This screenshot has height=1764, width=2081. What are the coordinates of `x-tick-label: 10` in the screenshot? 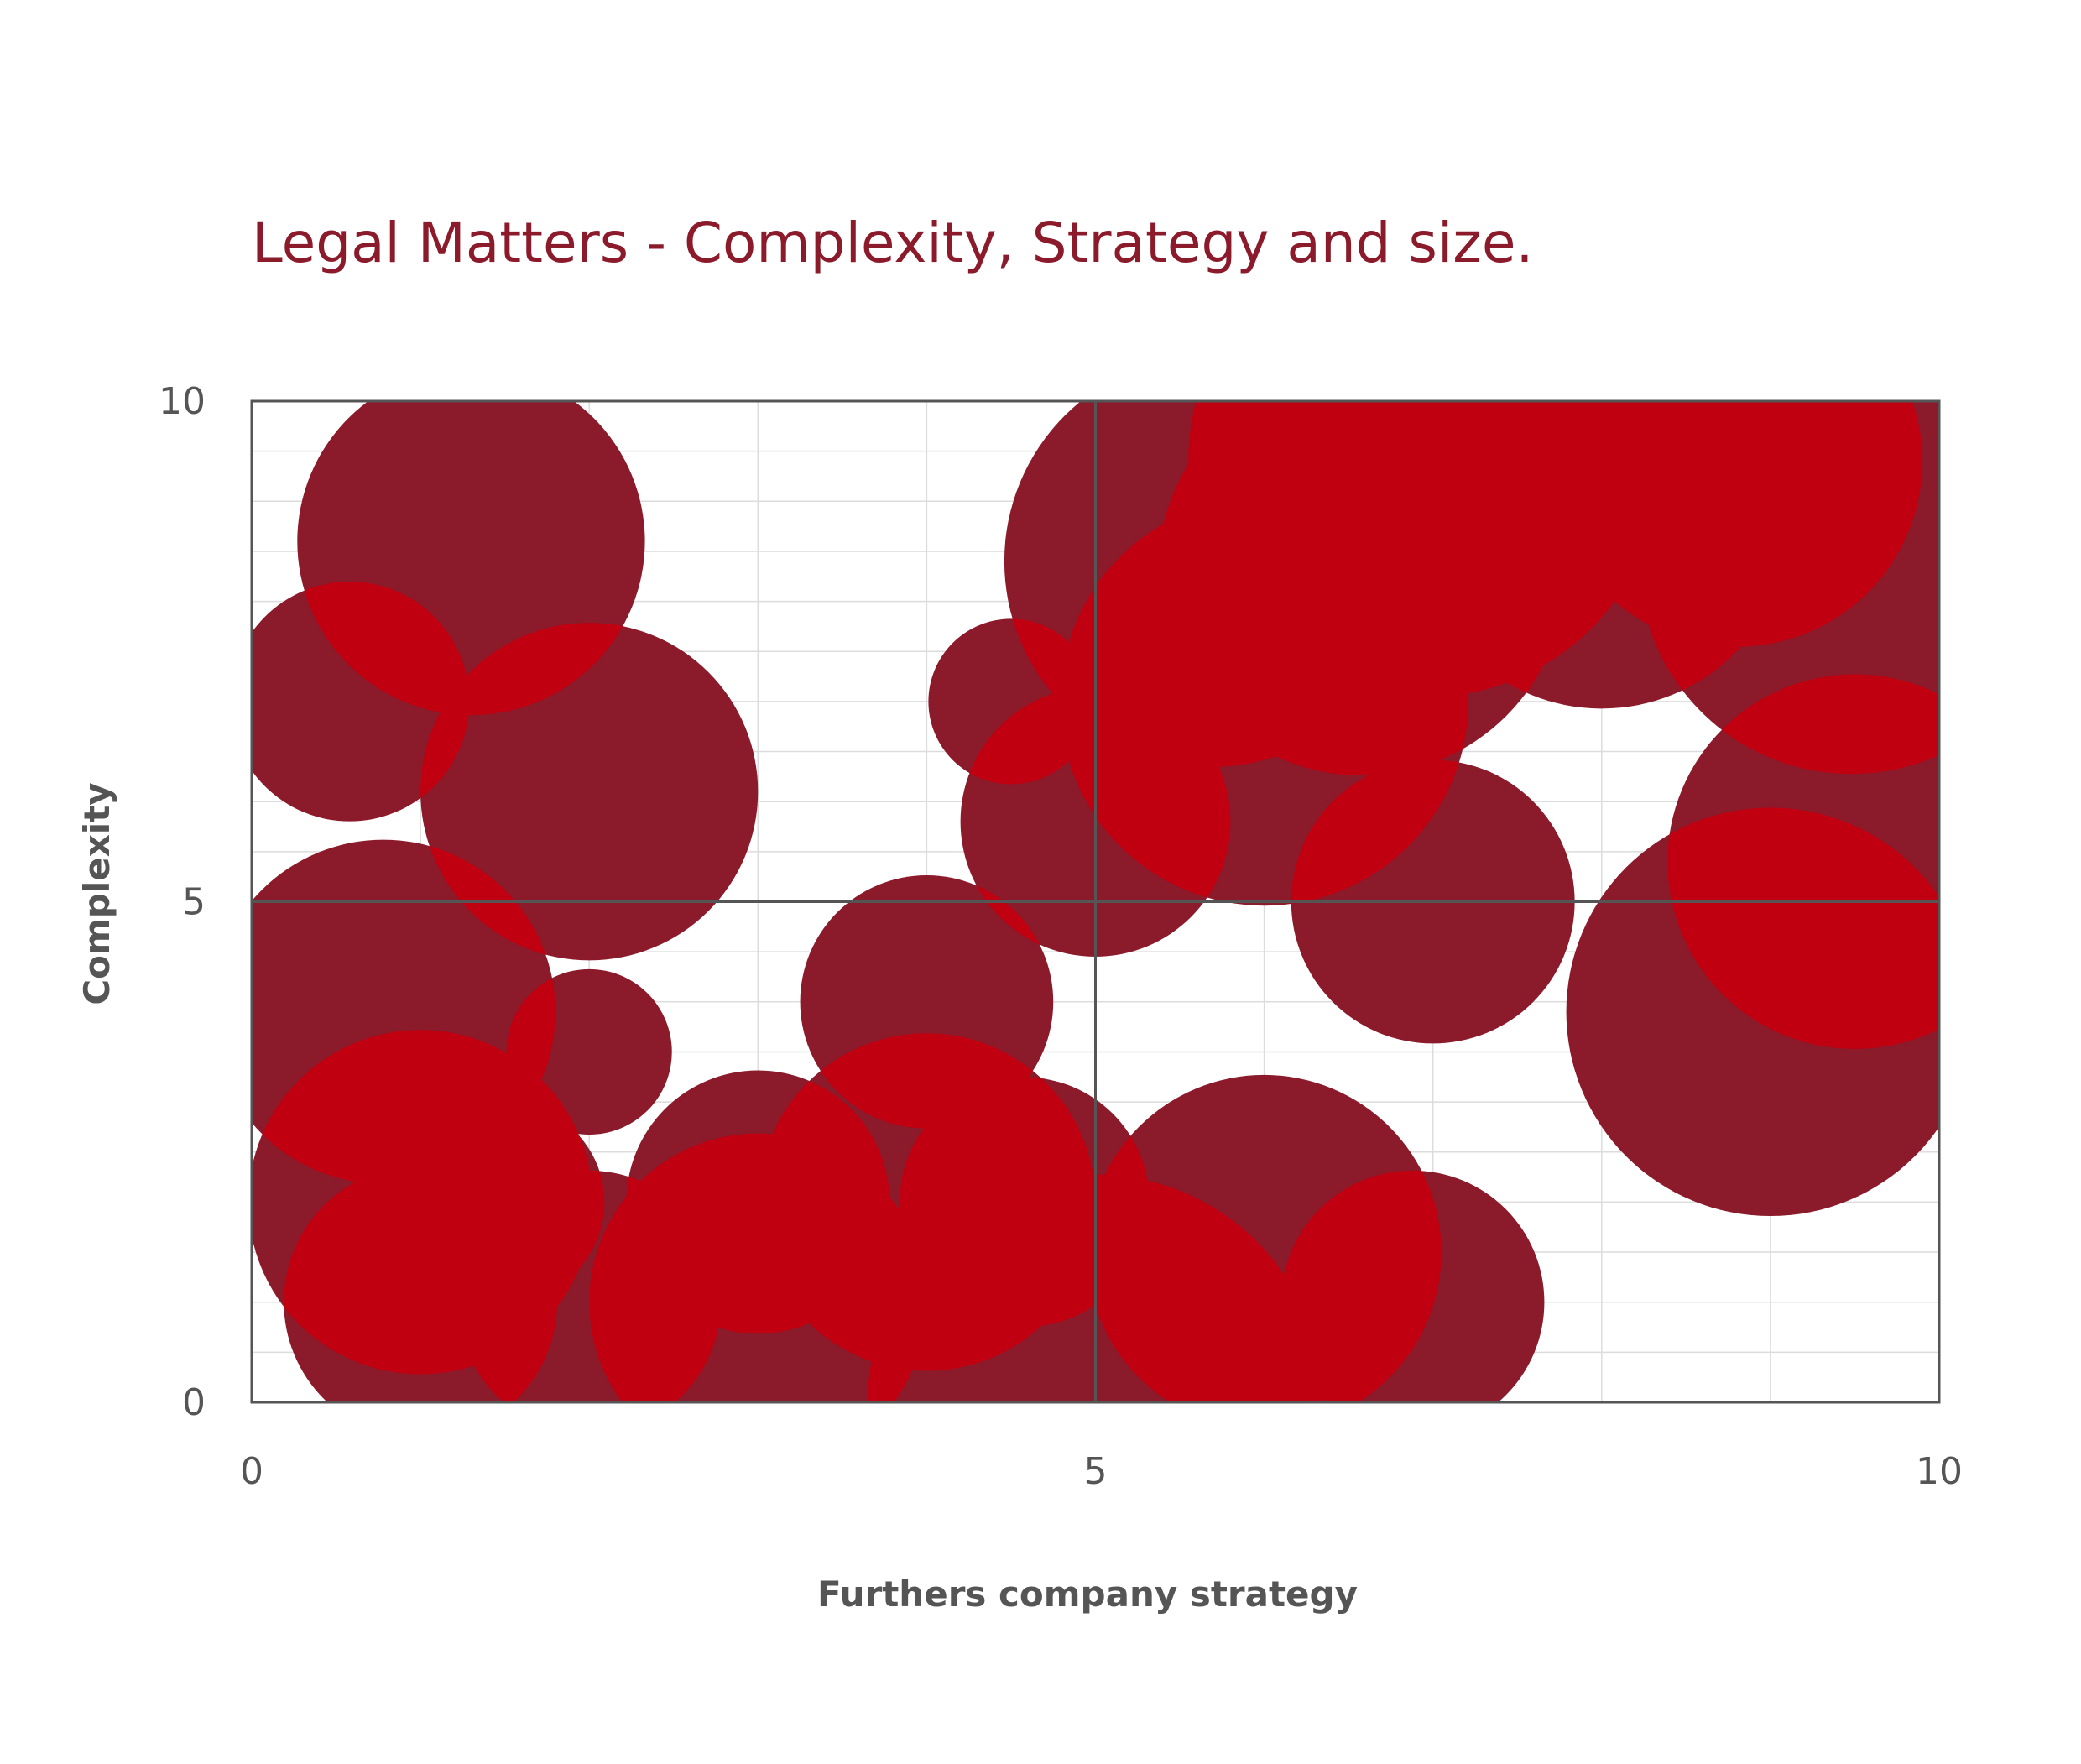 It's located at (1940, 1471).